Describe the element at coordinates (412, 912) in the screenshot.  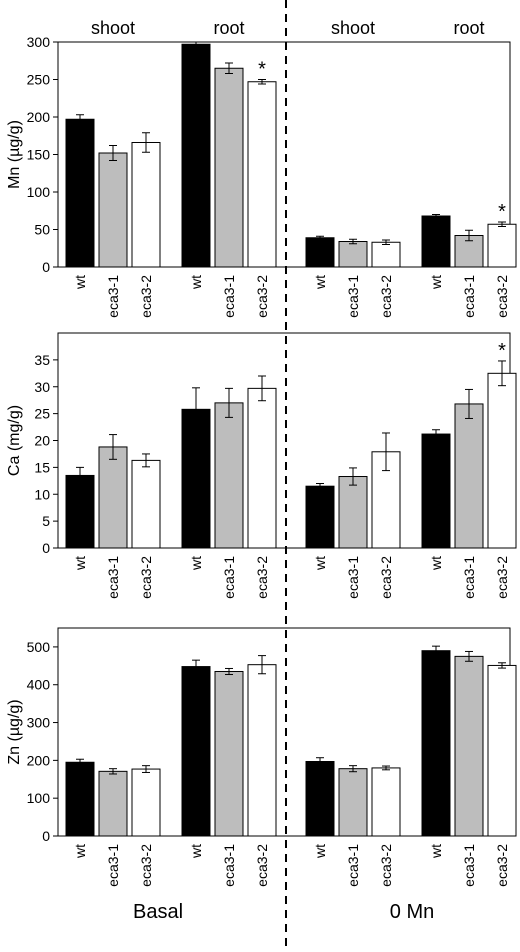
I see `condition-label: 0 Mn` at that location.